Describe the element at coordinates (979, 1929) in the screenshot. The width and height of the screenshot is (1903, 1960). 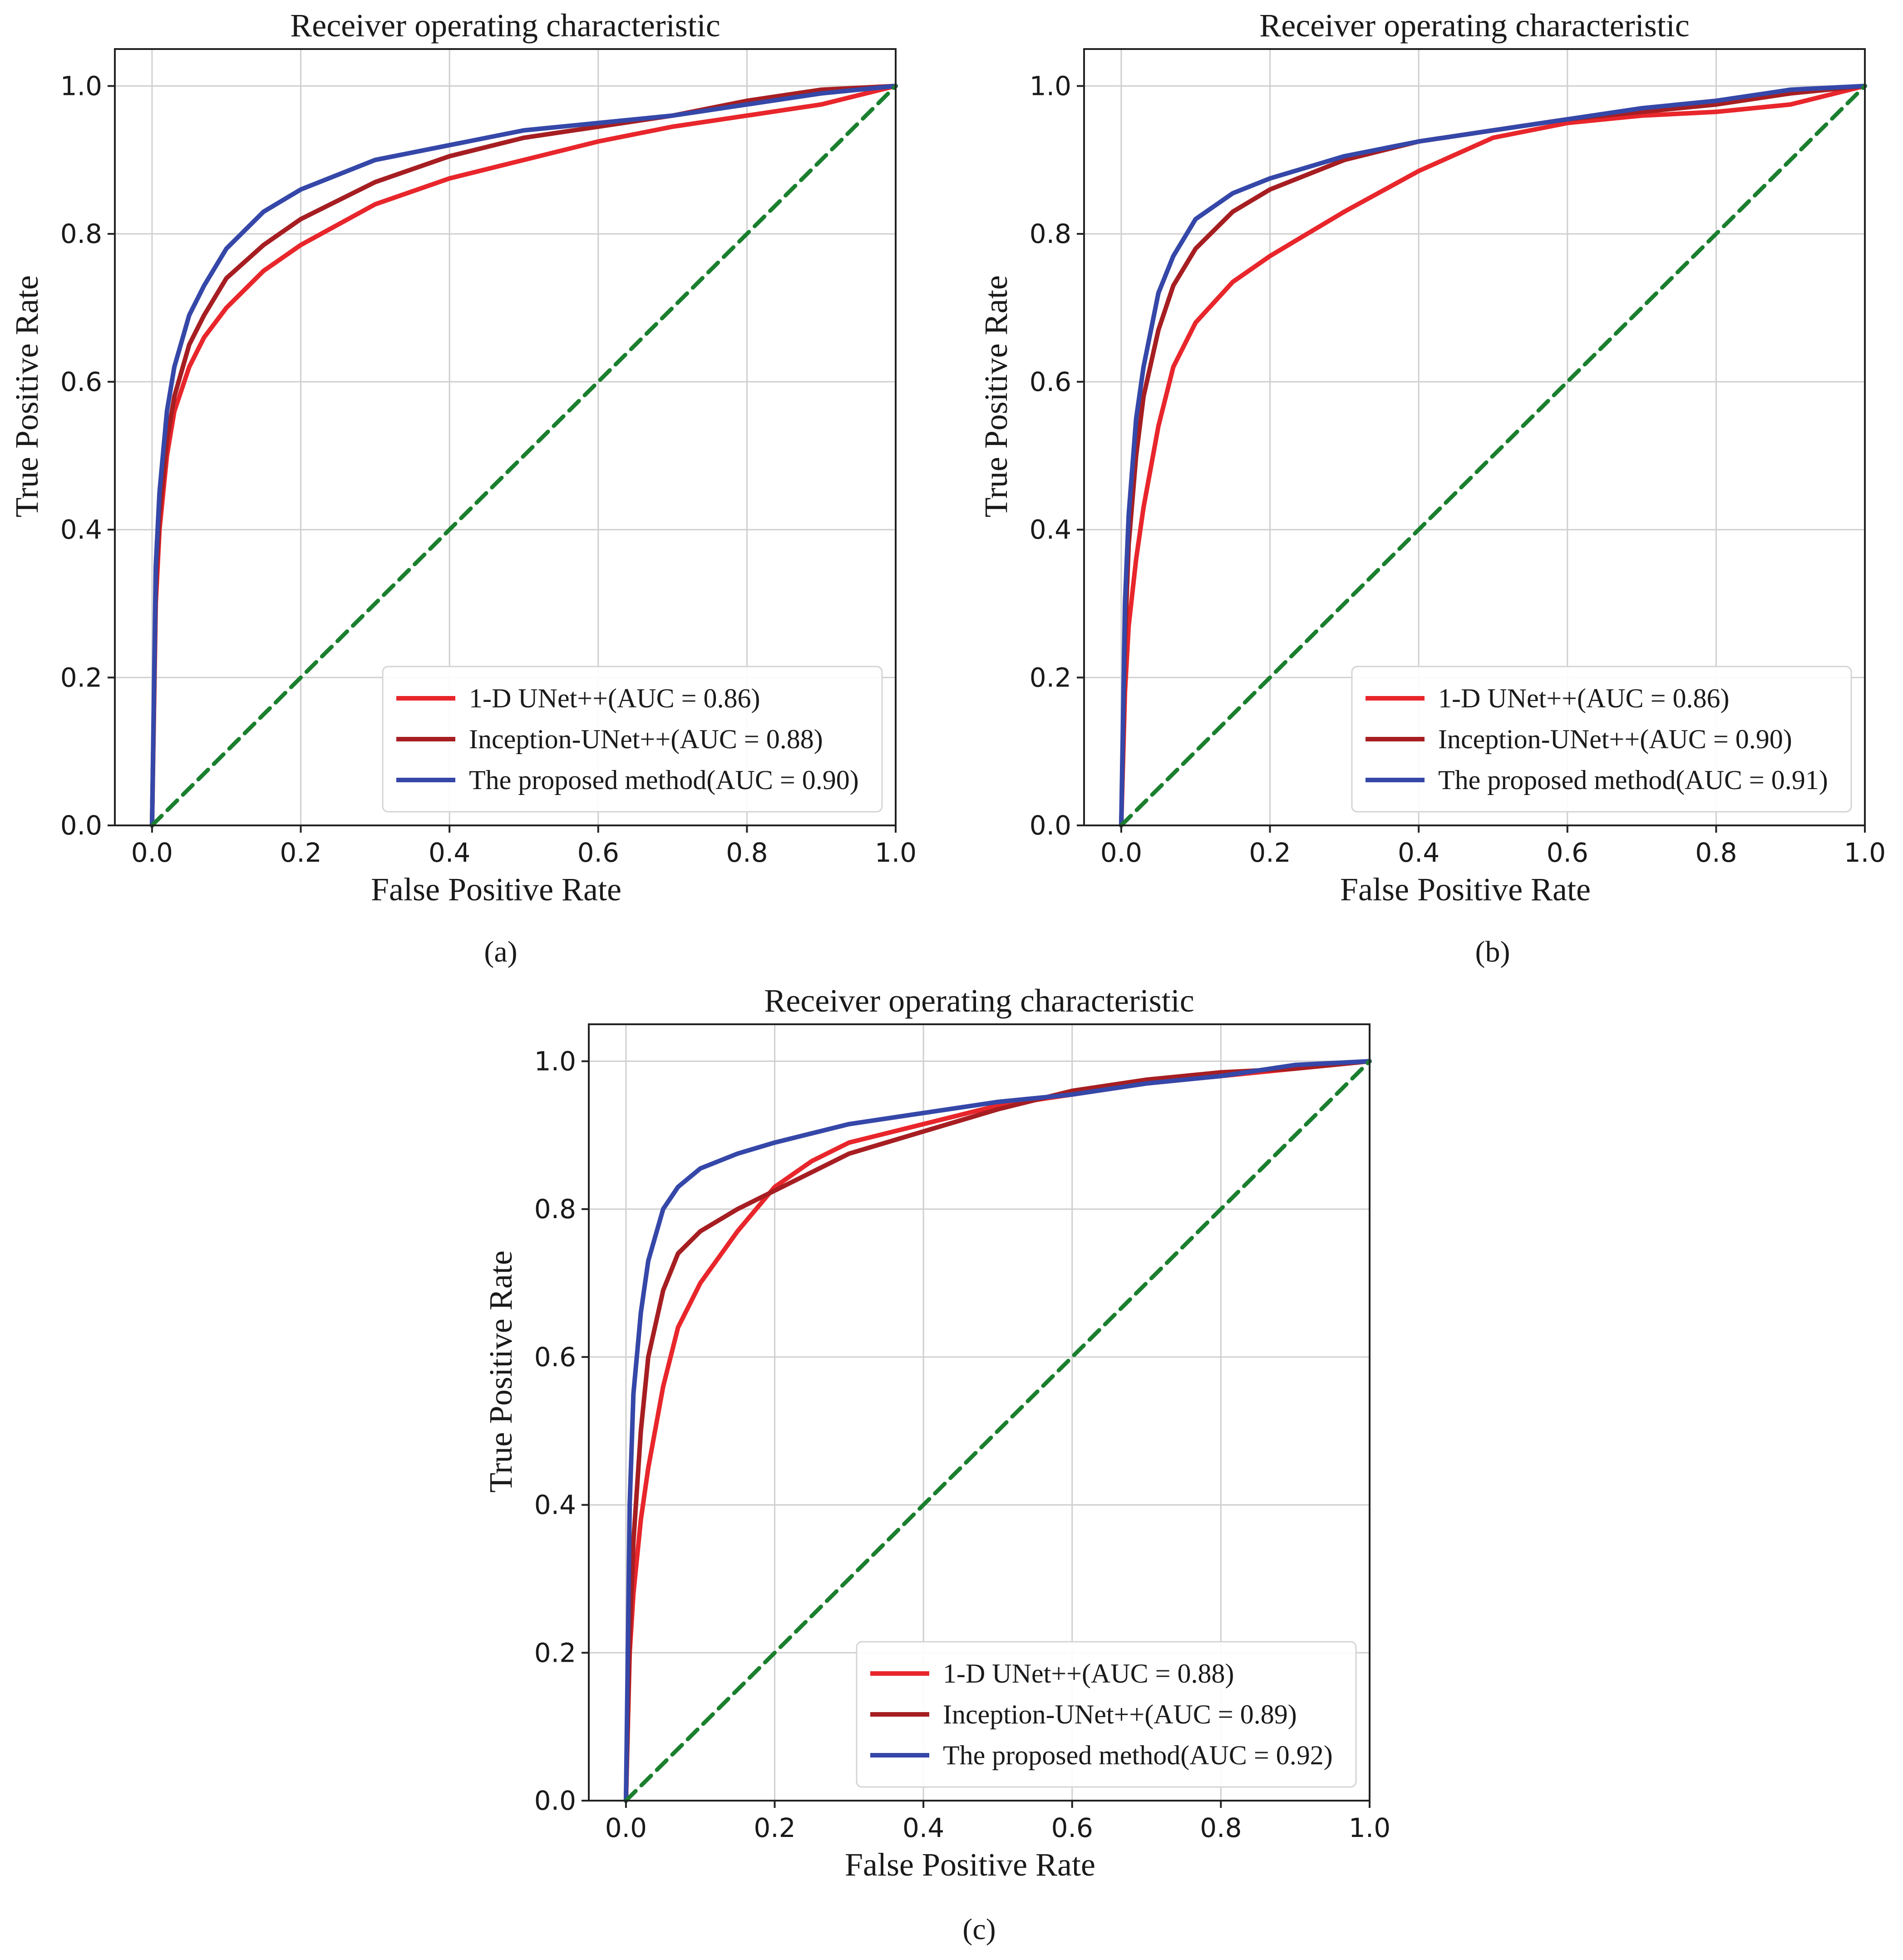
I see `chart-caption: (c)` at that location.